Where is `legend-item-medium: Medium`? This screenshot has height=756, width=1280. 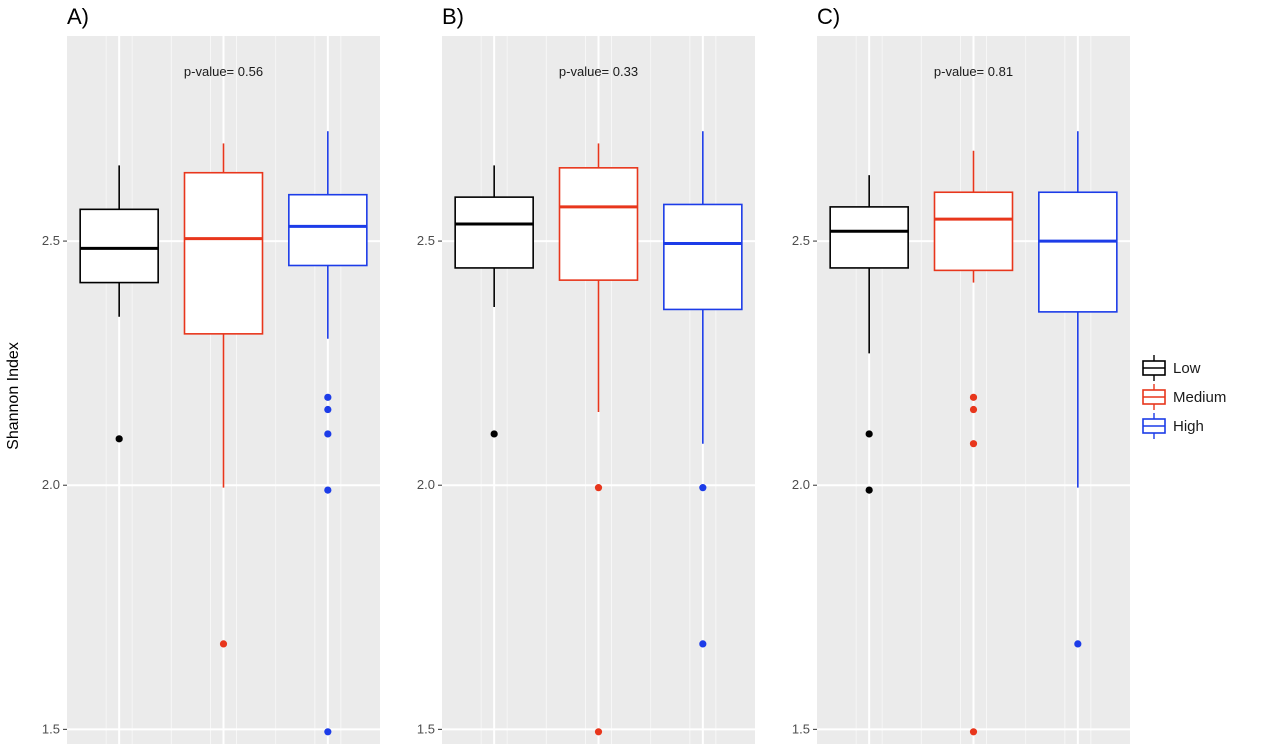
legend-item-medium: Medium is located at coordinates (1184, 397).